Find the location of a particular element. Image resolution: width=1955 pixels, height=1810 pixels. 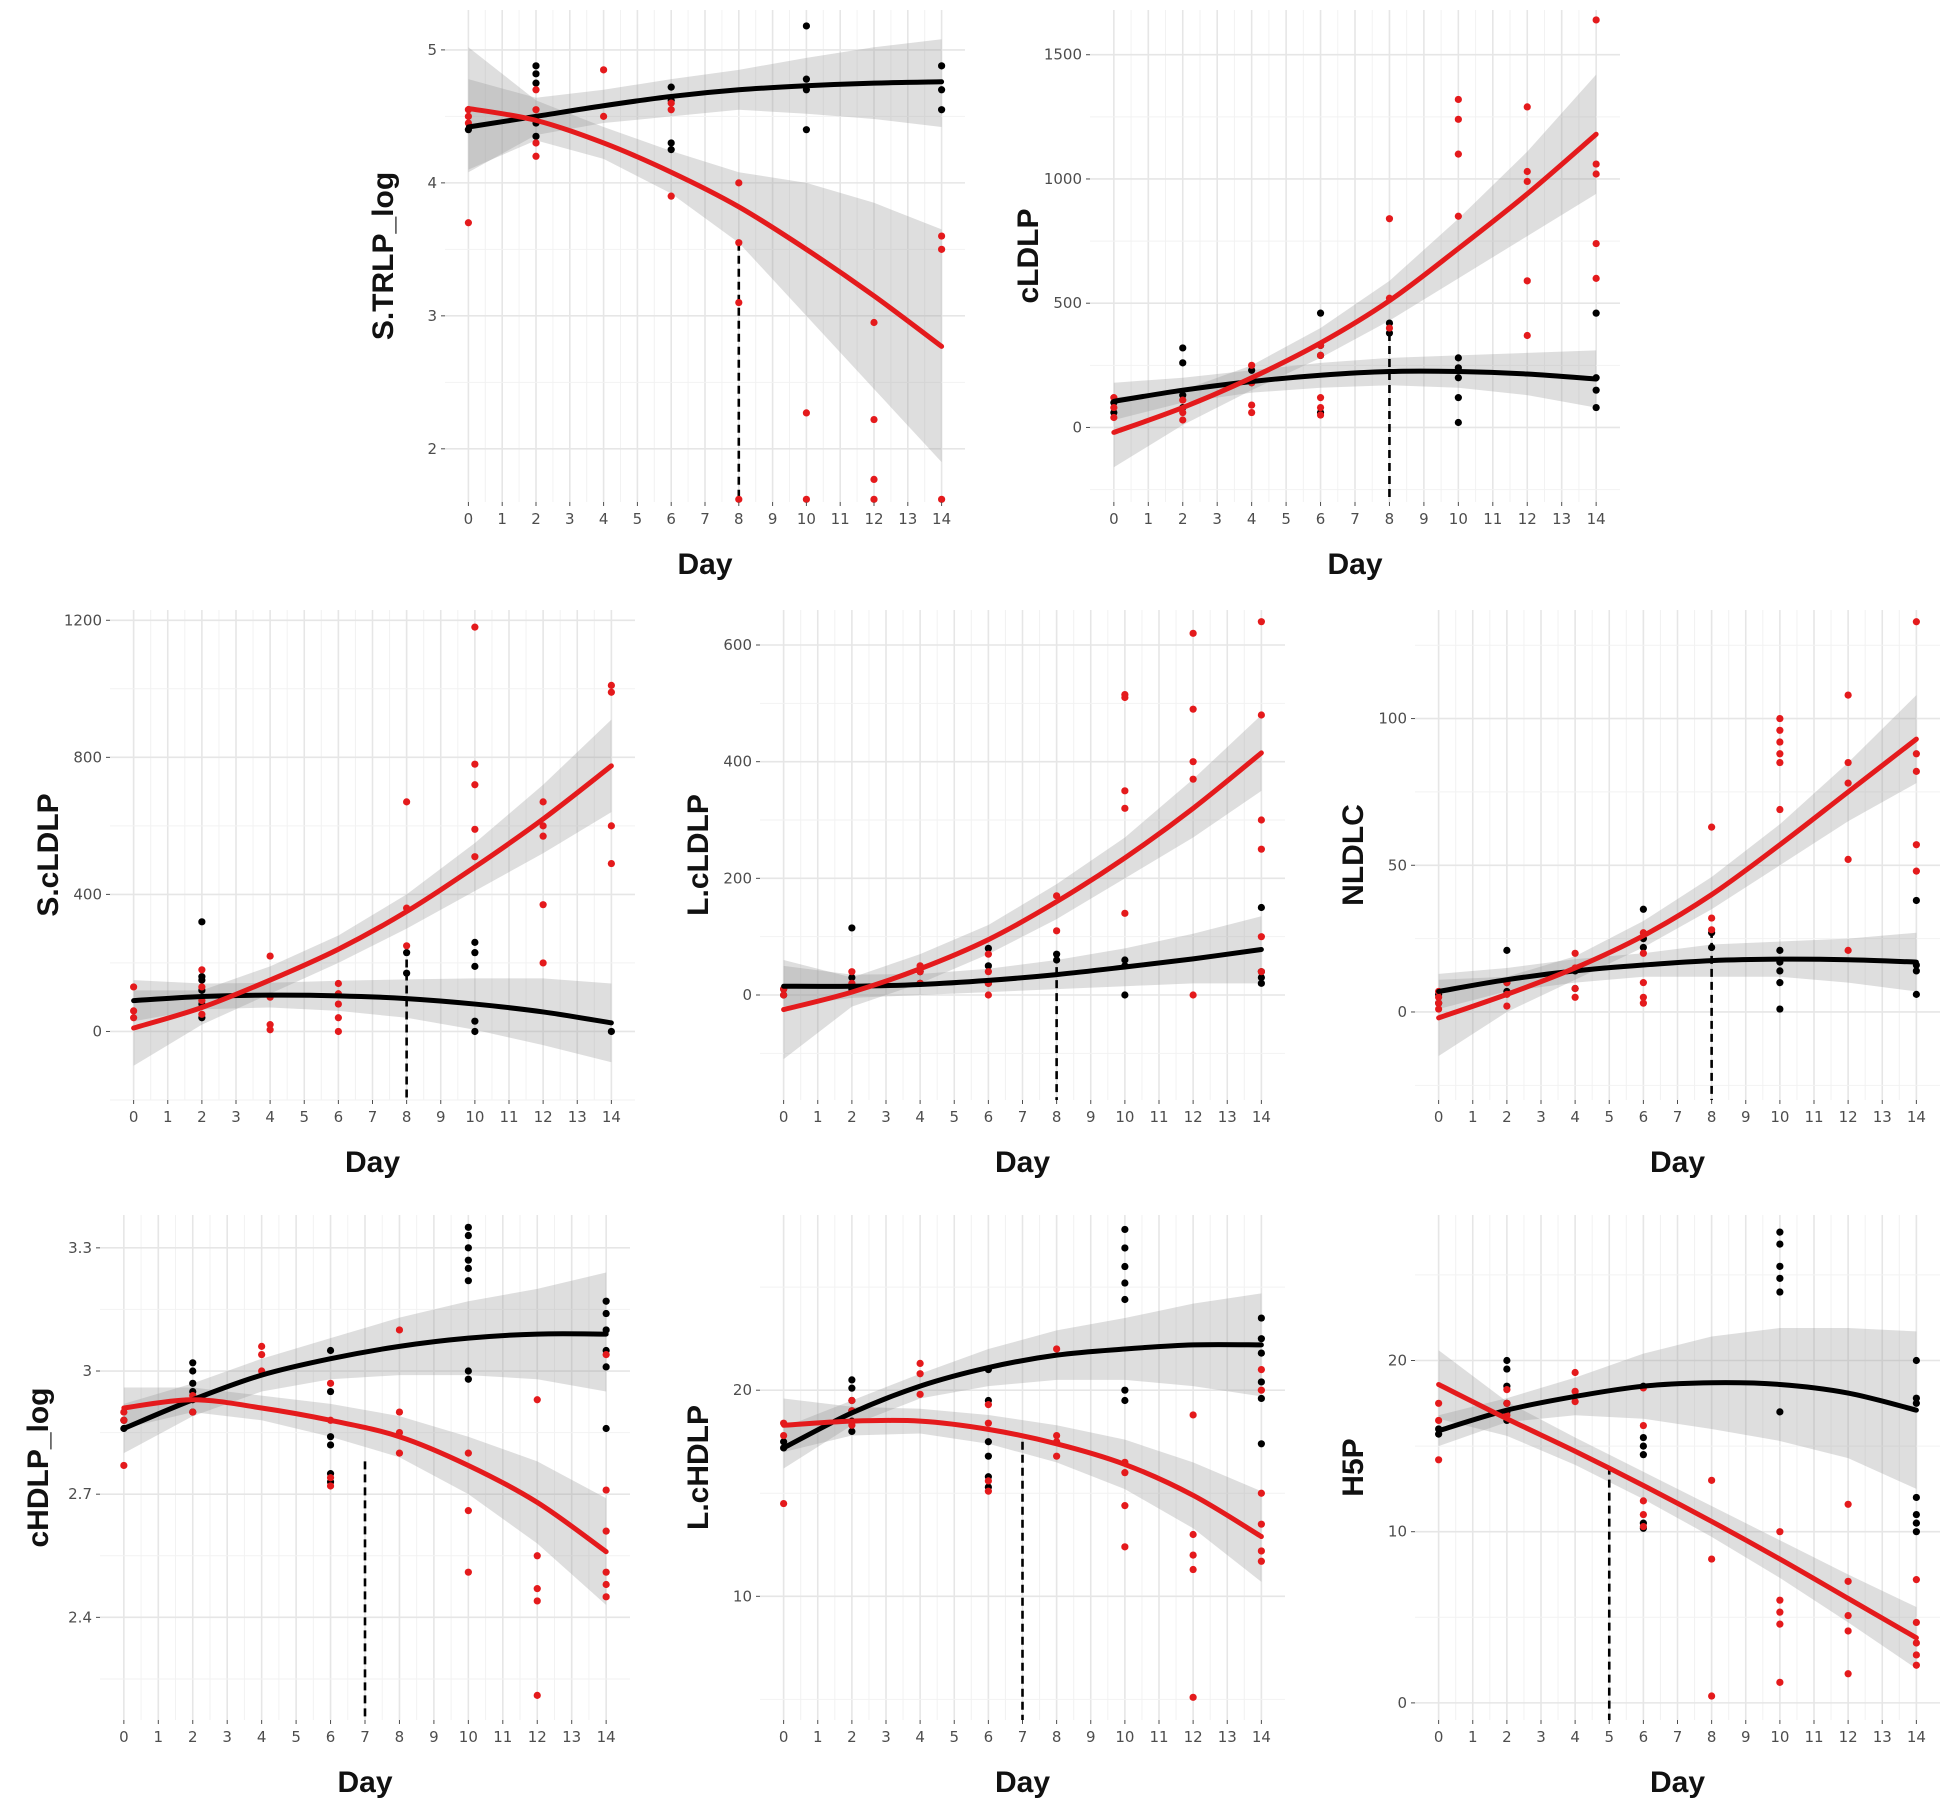

y-tick-label: 20 is located at coordinates (742, 1390).